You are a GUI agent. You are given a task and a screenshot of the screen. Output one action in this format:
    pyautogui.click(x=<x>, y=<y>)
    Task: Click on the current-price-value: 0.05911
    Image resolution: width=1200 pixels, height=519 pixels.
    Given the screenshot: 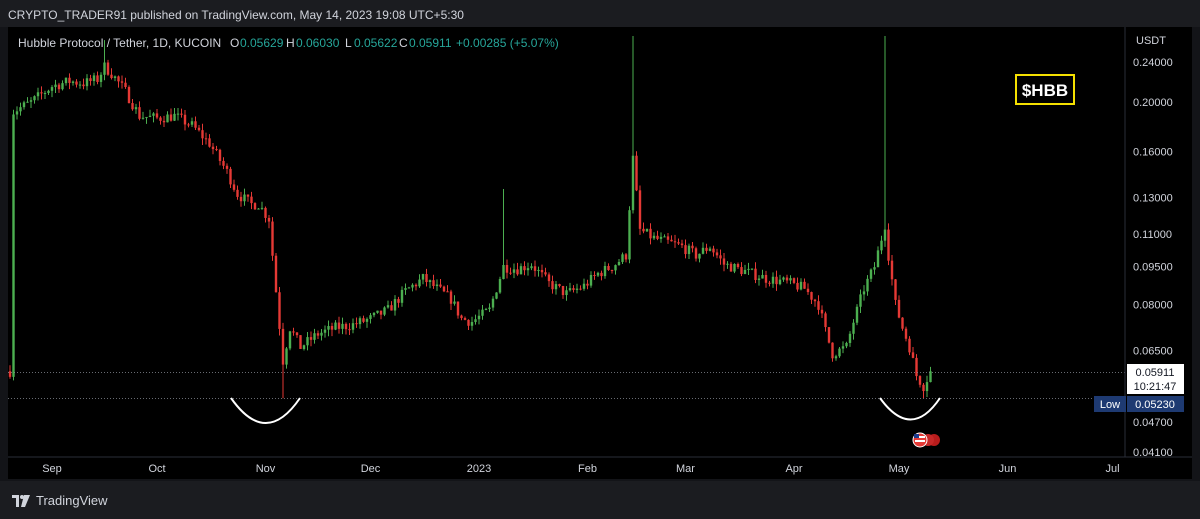 What is the action you would take?
    pyautogui.click(x=1155, y=373)
    